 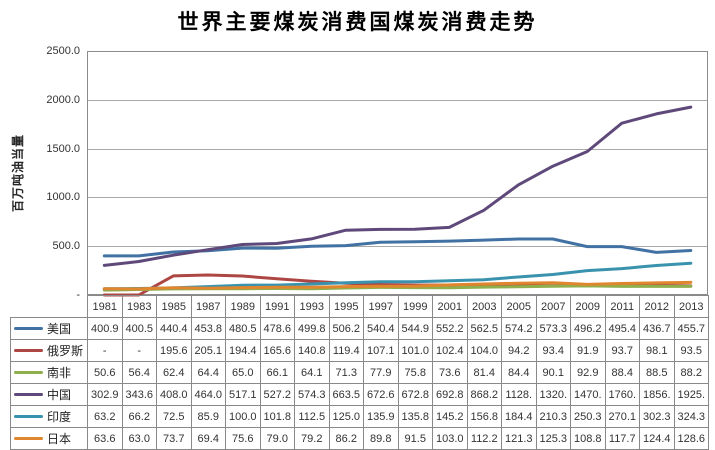 I want to click on value-cell: 145.2, so click(x=450, y=416).